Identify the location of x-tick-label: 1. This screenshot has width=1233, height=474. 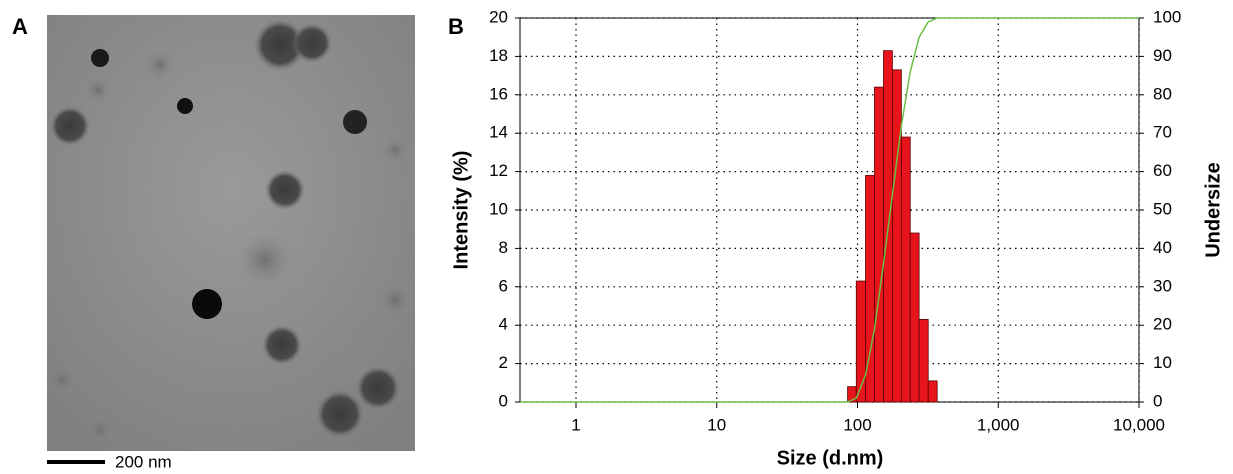
(575, 424).